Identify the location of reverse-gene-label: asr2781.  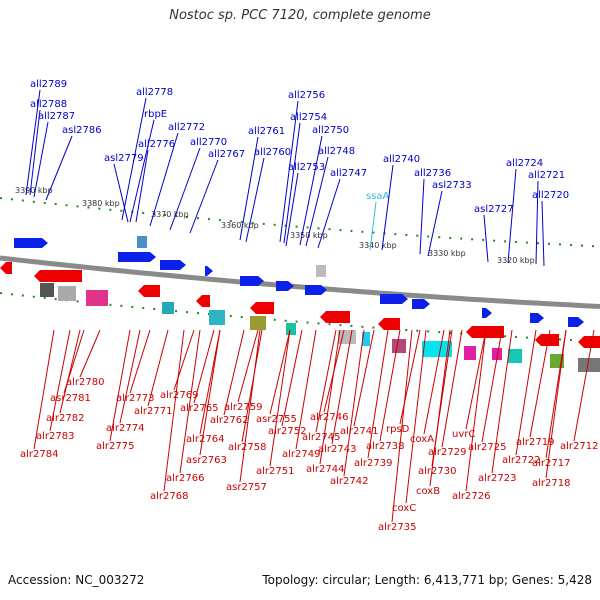
(70, 398).